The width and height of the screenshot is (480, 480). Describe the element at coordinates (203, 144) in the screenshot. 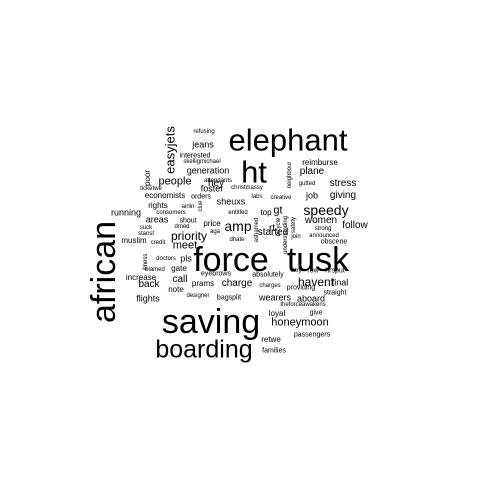

I see `word: jeans` at that location.